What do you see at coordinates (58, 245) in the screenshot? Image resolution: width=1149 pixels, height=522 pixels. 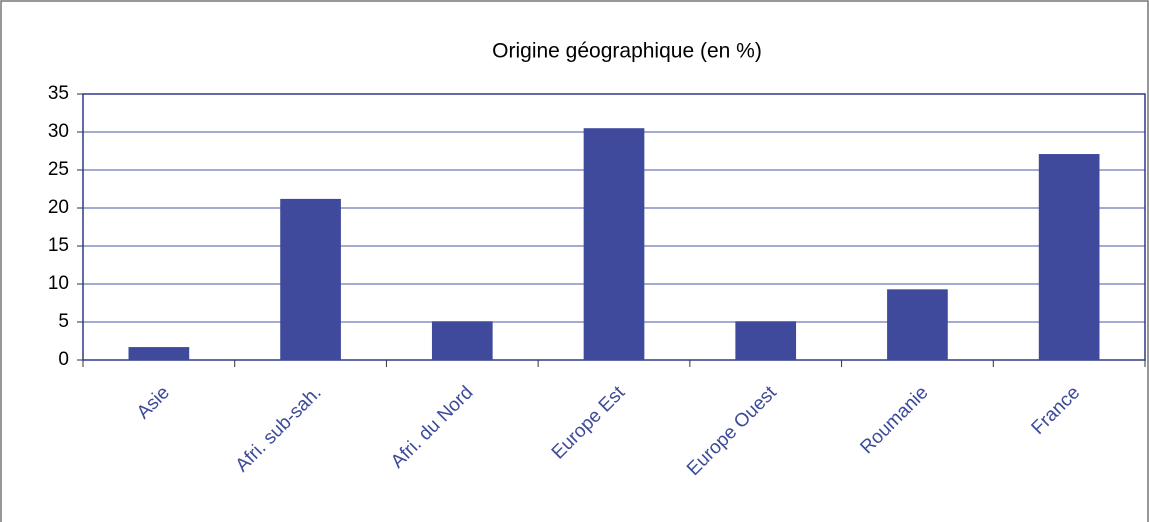 I see `y-tick-label: 15` at bounding box center [58, 245].